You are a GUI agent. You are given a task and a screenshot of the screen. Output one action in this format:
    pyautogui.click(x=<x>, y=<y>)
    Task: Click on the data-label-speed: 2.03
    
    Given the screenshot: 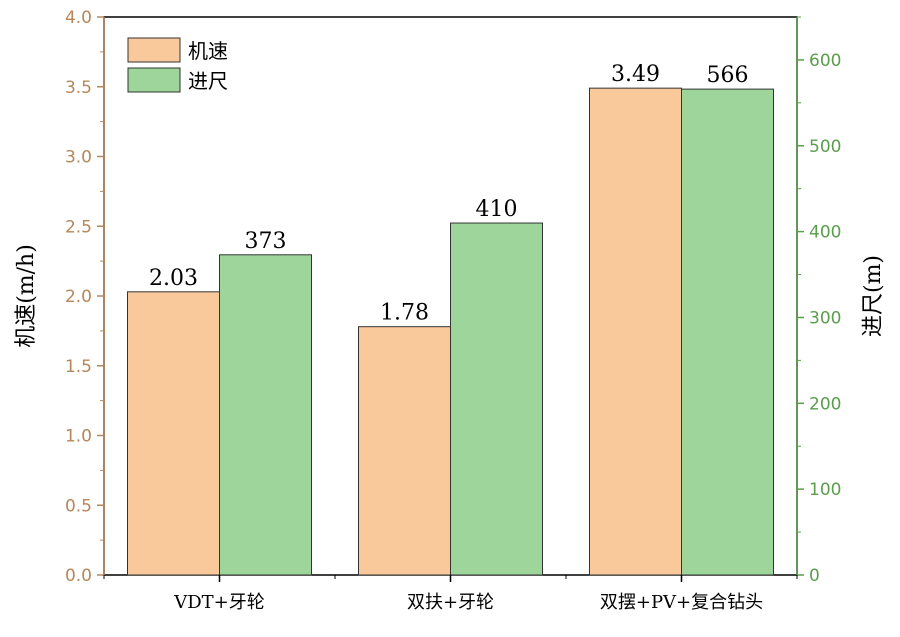 What is the action you would take?
    pyautogui.click(x=173, y=278)
    